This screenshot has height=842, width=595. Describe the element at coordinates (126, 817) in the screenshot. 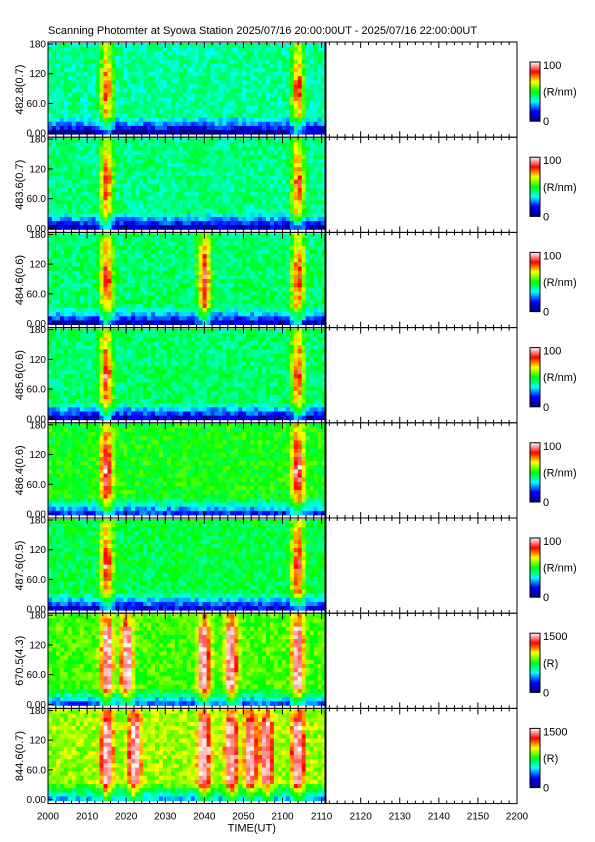

I see `x-tick-label-2: 2020` at that location.